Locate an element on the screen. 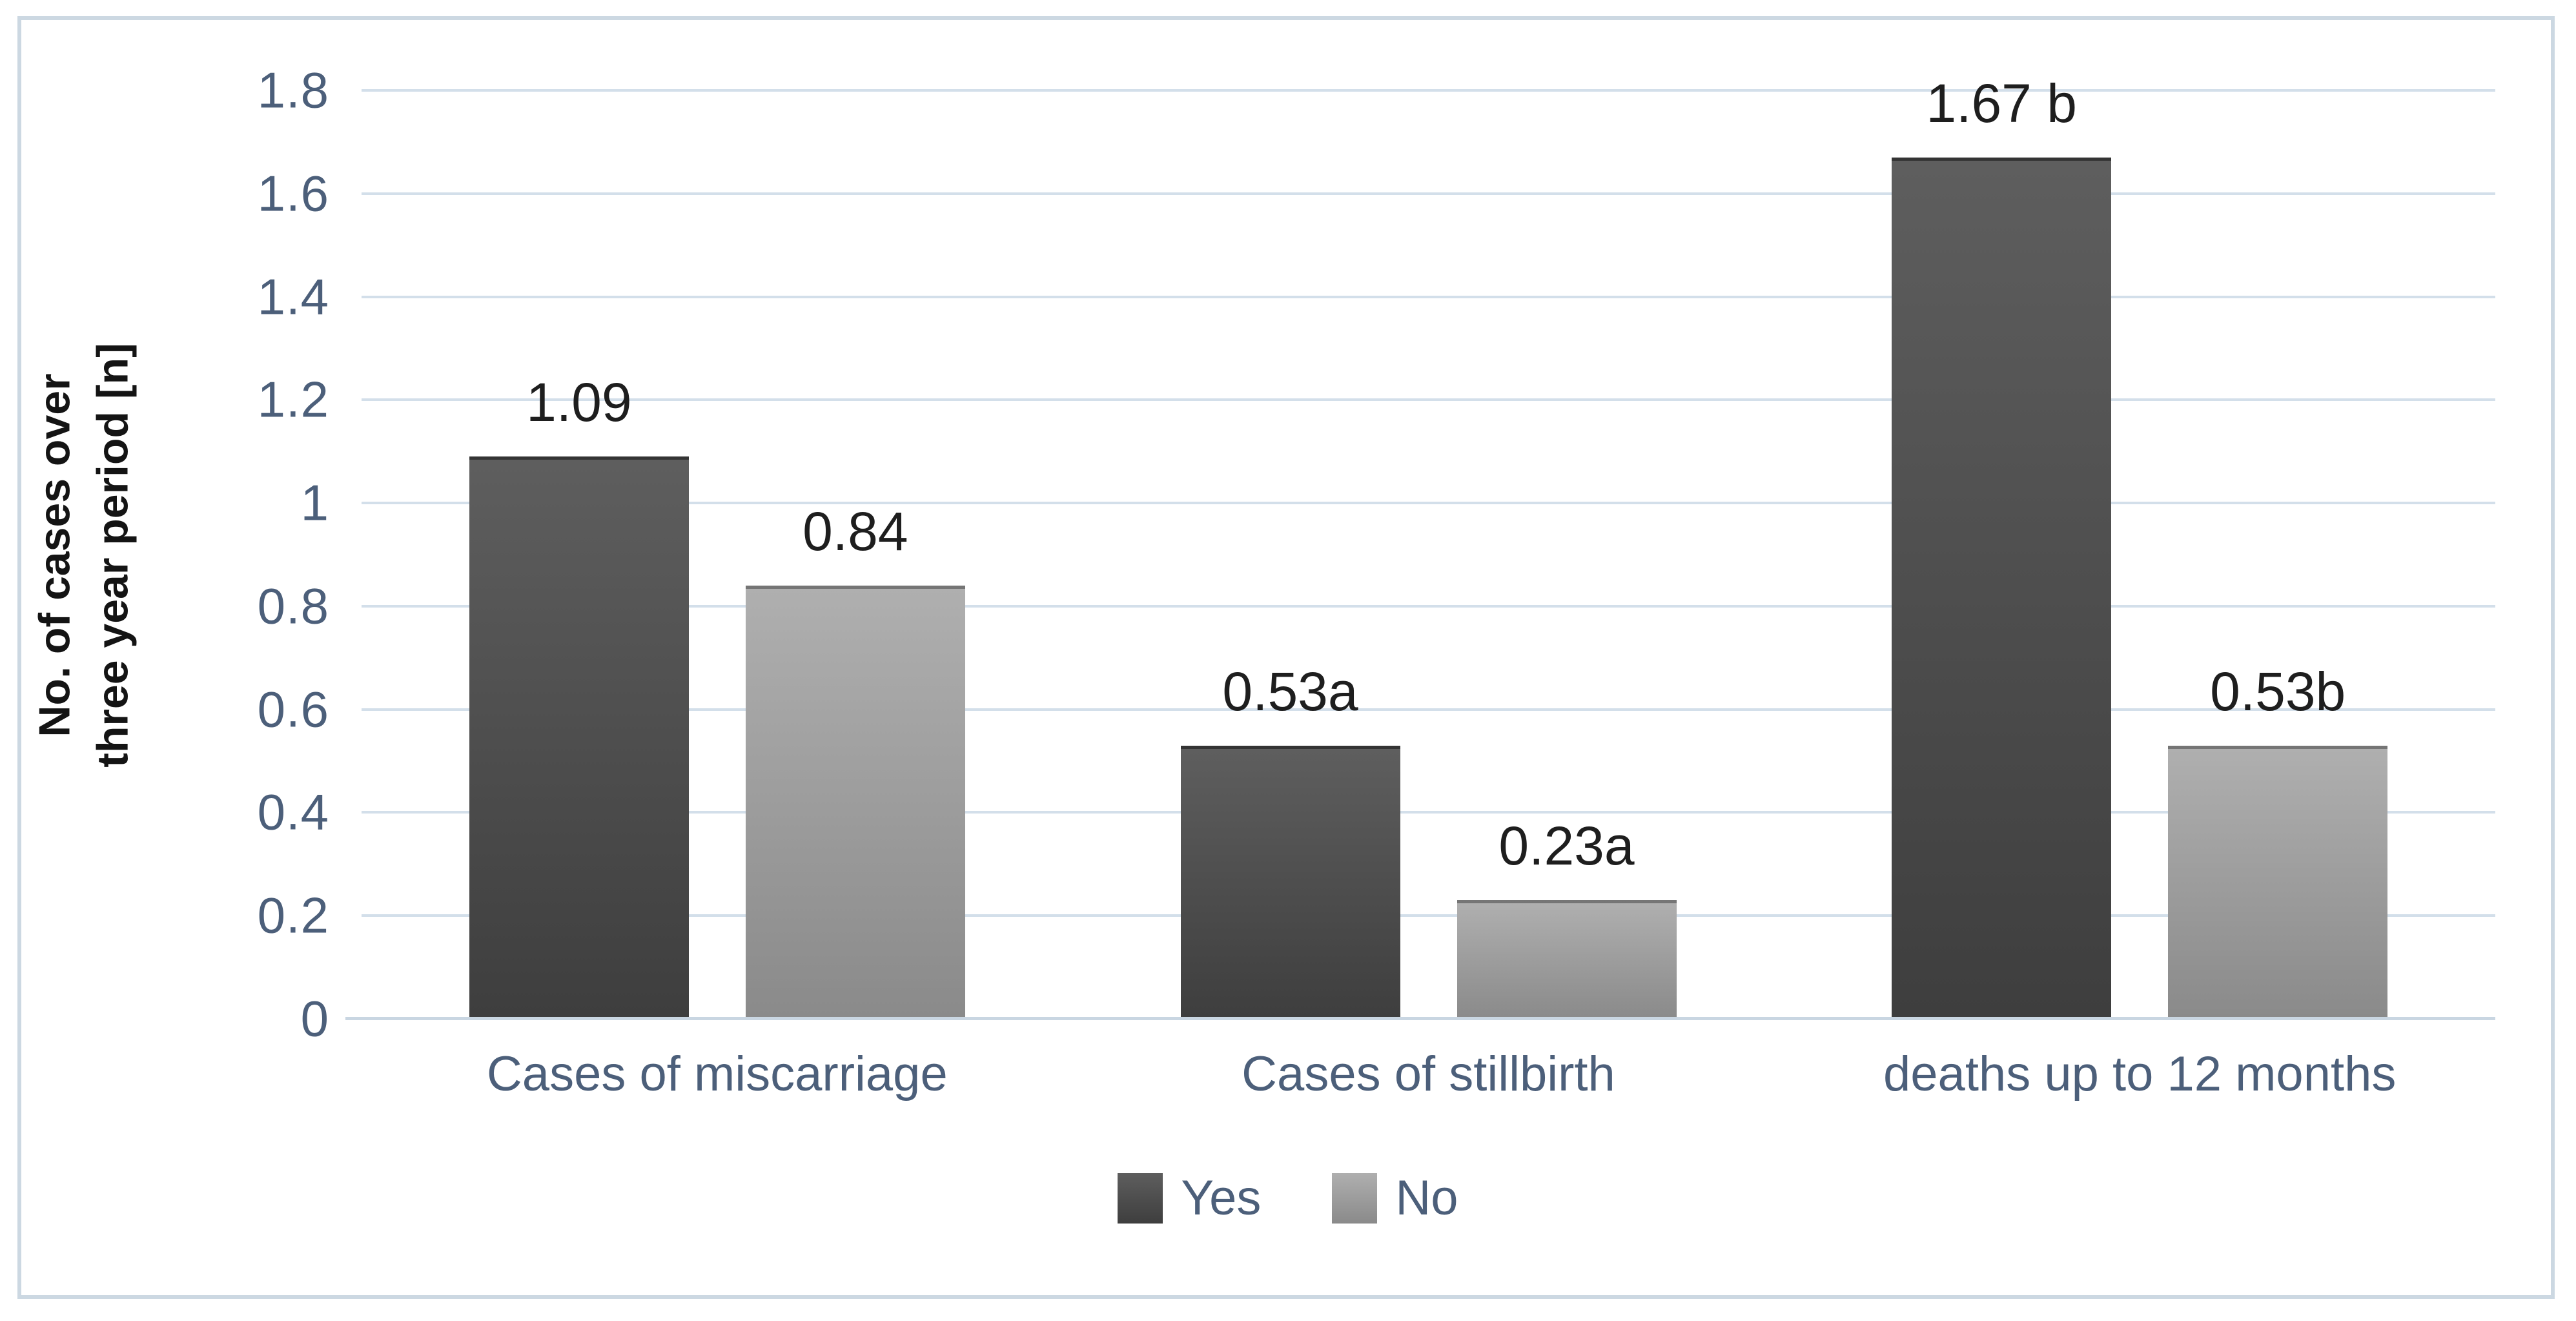  legend-label: No is located at coordinates (1427, 1198).